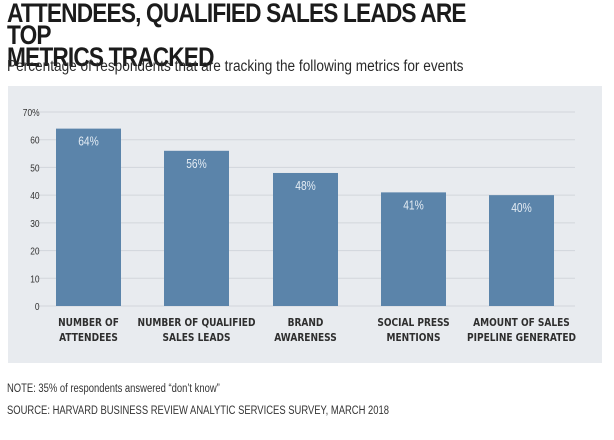 The image size is (614, 440). I want to click on y-tick-label: 10, so click(34, 279).